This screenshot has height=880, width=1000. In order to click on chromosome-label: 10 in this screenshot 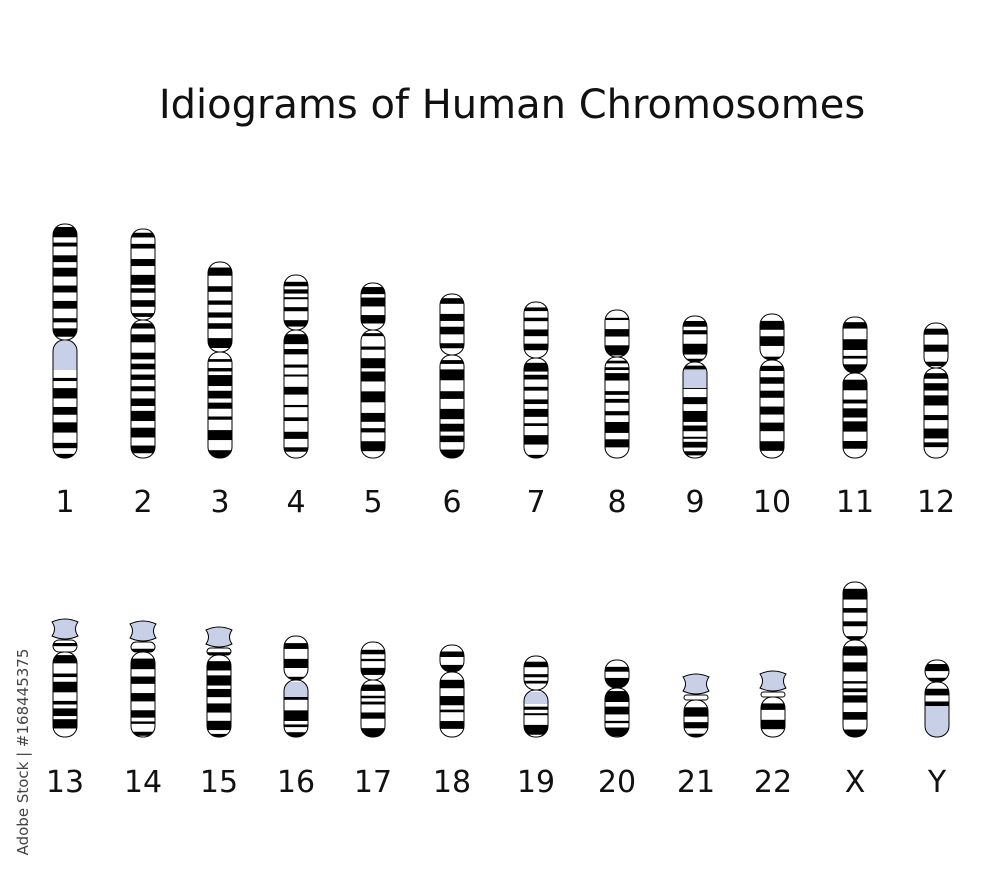, I will do `click(772, 502)`.